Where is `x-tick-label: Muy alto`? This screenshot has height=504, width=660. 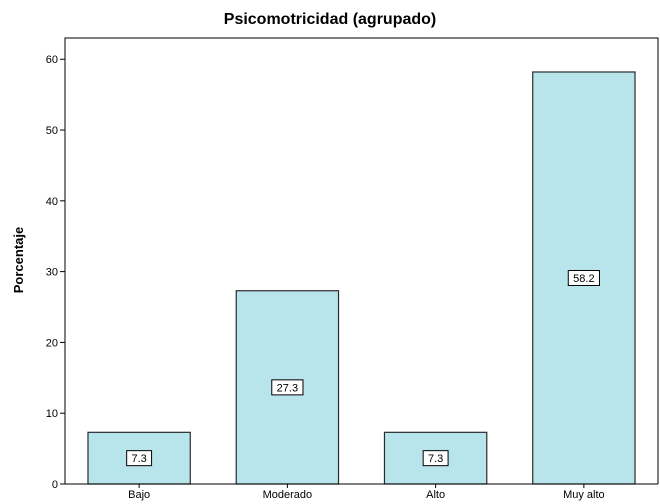
x-tick-label: Muy alto is located at coordinates (584, 495).